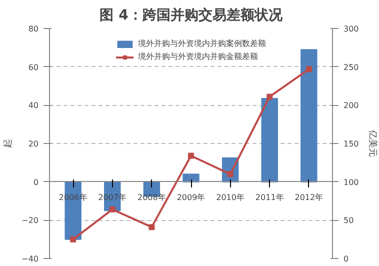 This screenshot has width=379, height=266. What do you see at coordinates (191, 197) in the screenshot?
I see `x-tick-label: 2009年` at bounding box center [191, 197].